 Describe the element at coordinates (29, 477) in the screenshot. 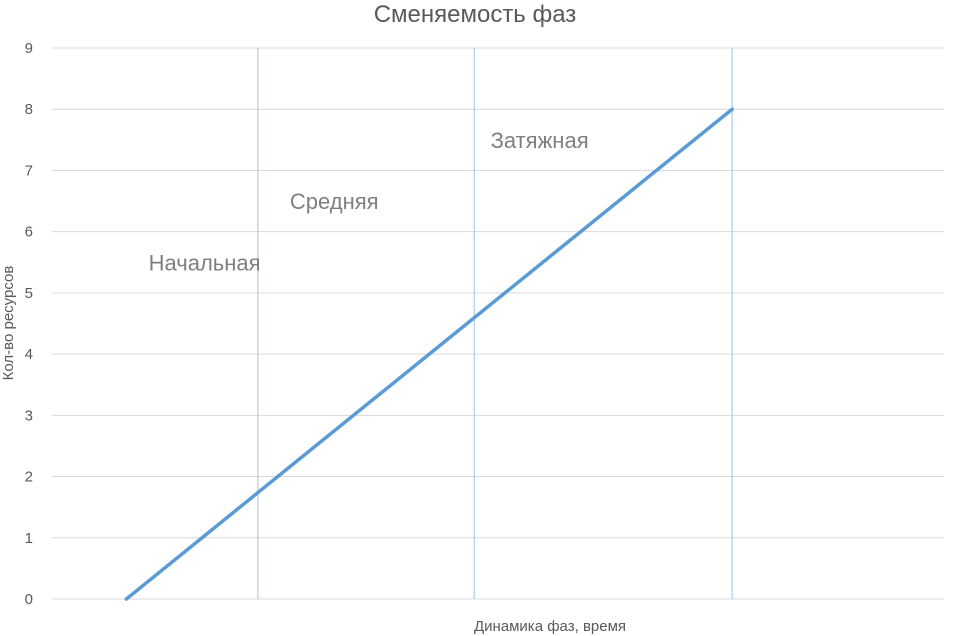

I see `y-tick-label: 2` at that location.